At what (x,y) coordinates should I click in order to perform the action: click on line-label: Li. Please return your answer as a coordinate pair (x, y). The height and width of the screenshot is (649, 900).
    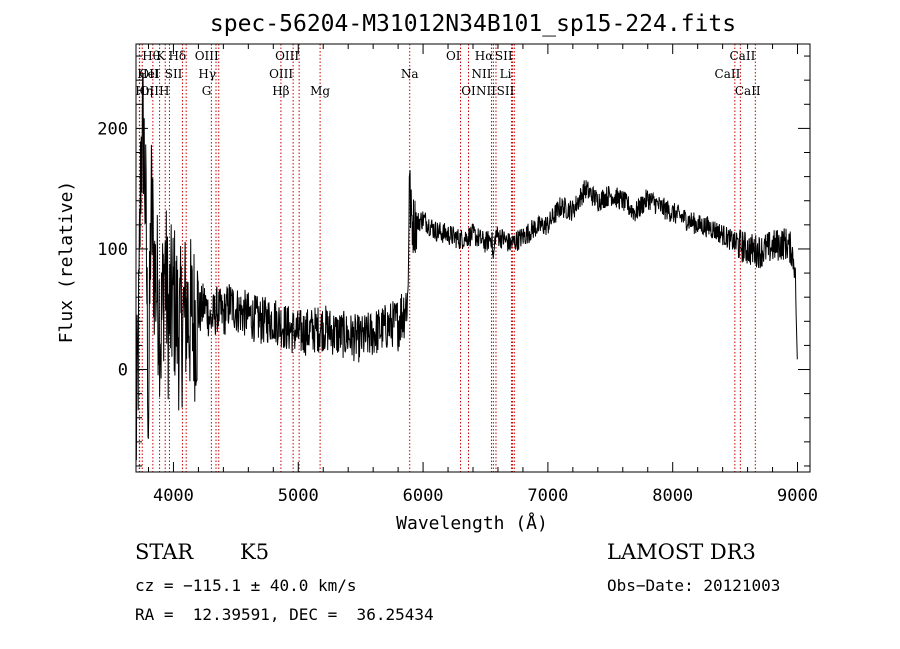
    Looking at the image, I should click on (506, 74).